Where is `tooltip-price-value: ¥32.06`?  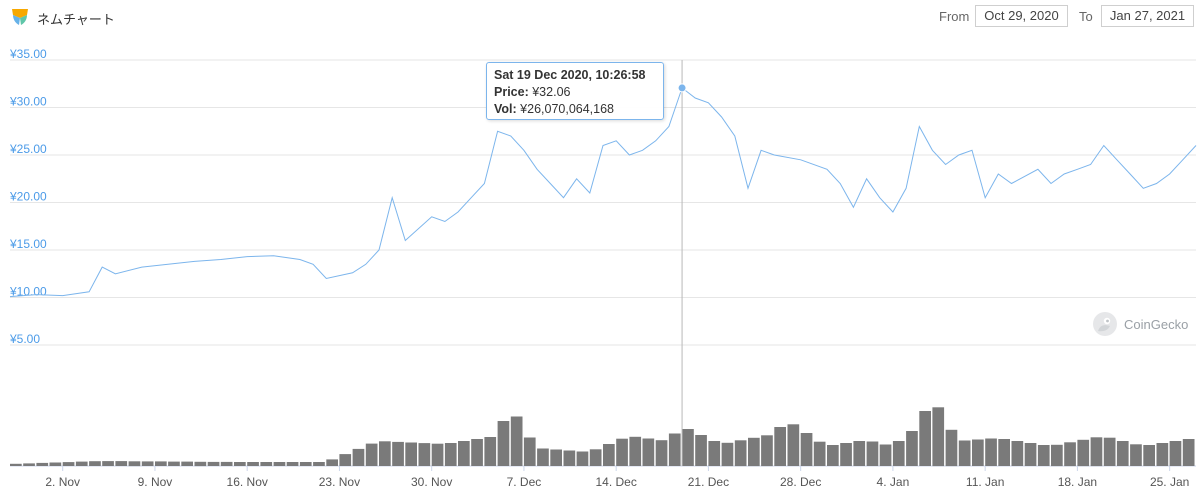
tooltip-price-value: ¥32.06 is located at coordinates (551, 92).